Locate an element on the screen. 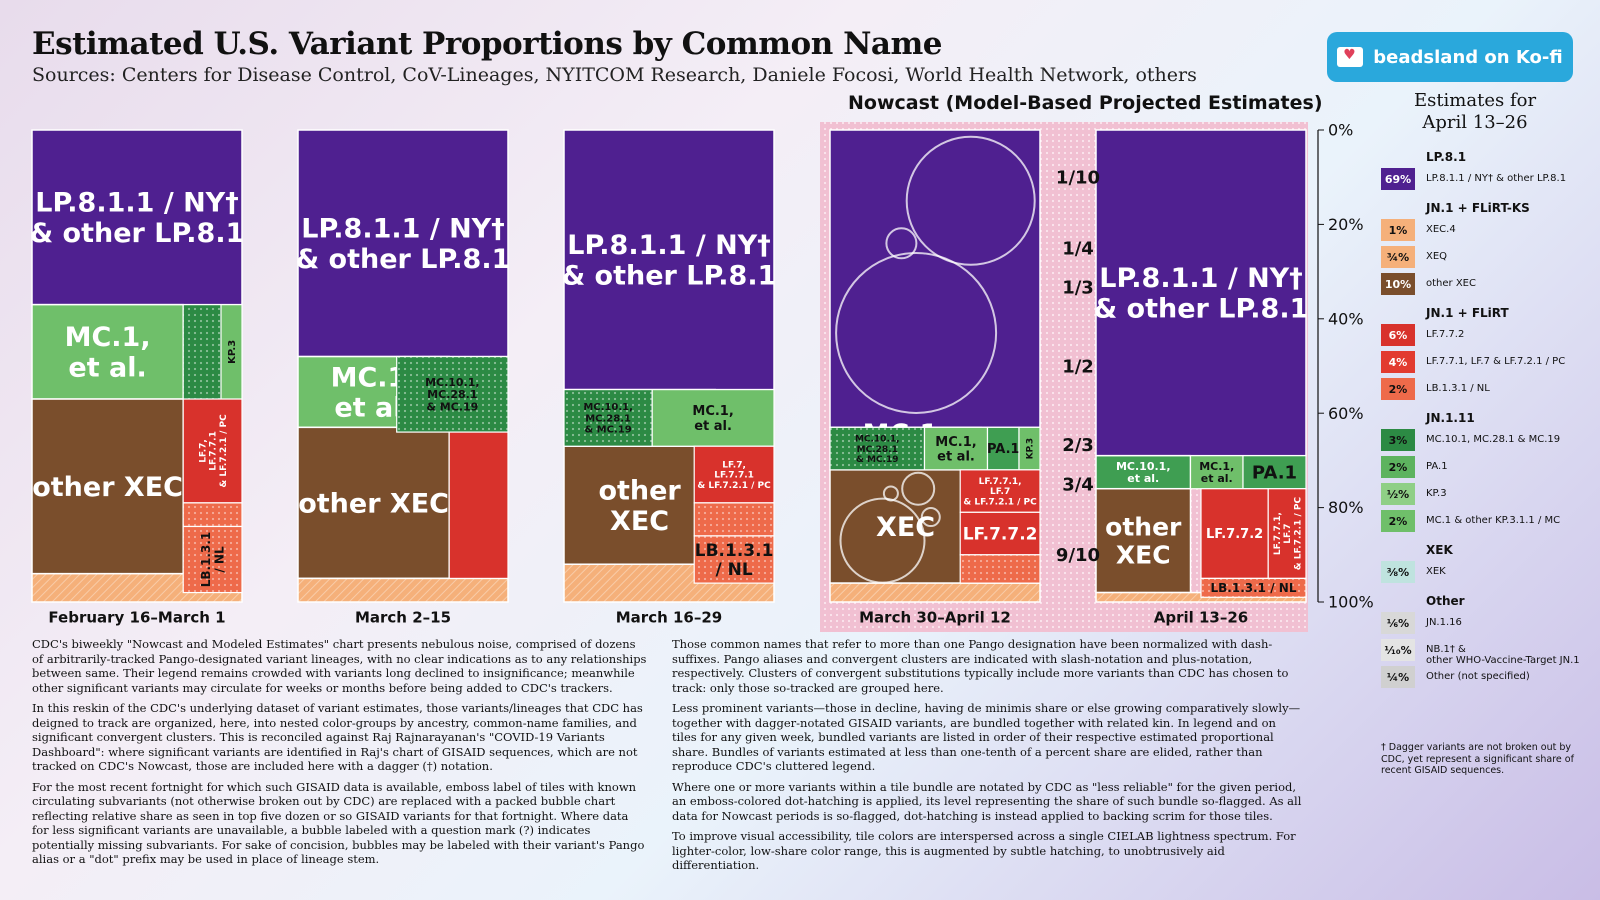 Image resolution: width=1600 pixels, height=900 pixels. fraction-tick-label: 1/3 is located at coordinates (1078, 287).